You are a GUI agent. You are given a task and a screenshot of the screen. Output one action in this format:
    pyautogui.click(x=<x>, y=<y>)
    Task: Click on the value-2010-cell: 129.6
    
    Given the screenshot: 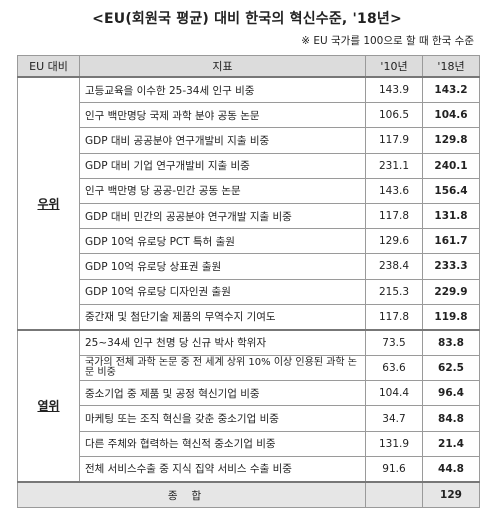 What is the action you would take?
    pyautogui.click(x=394, y=241)
    